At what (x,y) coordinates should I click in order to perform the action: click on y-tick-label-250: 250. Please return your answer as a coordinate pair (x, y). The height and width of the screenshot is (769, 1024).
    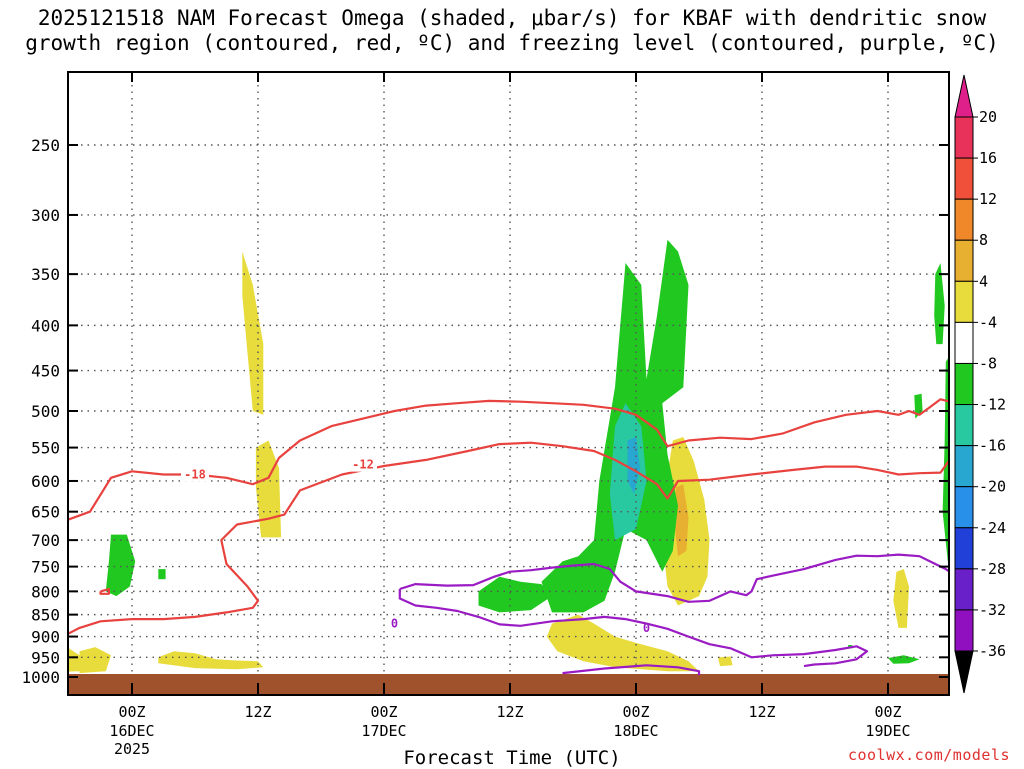
    Looking at the image, I should click on (45, 145).